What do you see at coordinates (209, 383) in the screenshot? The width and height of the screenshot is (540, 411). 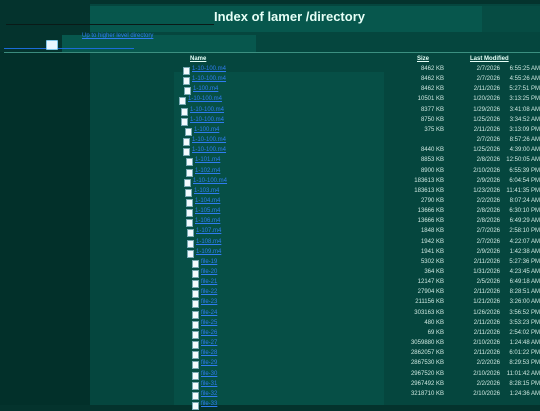 I see `file-link: file-31` at bounding box center [209, 383].